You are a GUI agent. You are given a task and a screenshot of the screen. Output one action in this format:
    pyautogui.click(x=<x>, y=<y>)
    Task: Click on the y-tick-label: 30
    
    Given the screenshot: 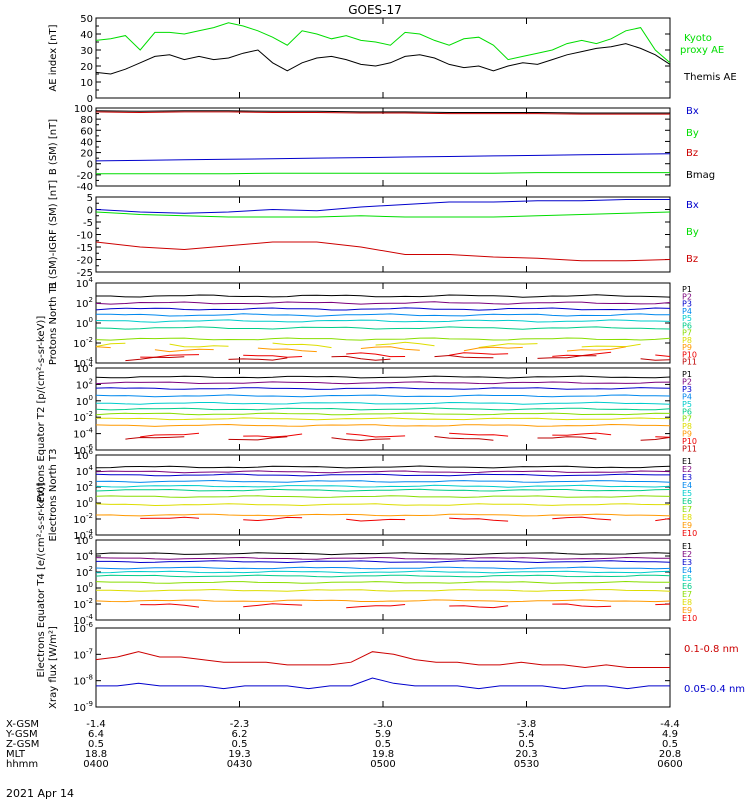 What is the action you would take?
    pyautogui.click(x=86, y=51)
    